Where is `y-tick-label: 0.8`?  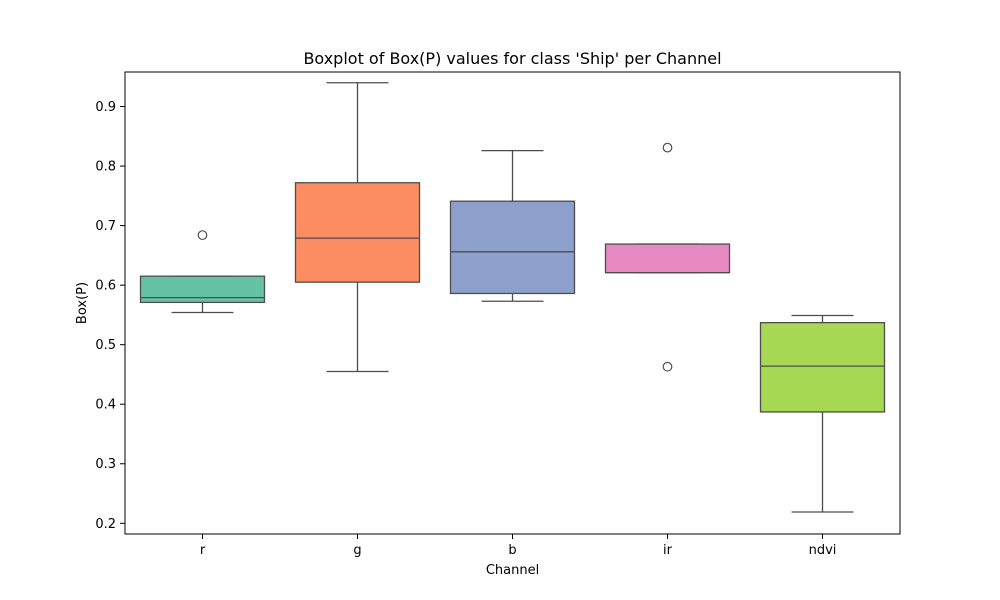
y-tick-label: 0.8 is located at coordinates (105, 167).